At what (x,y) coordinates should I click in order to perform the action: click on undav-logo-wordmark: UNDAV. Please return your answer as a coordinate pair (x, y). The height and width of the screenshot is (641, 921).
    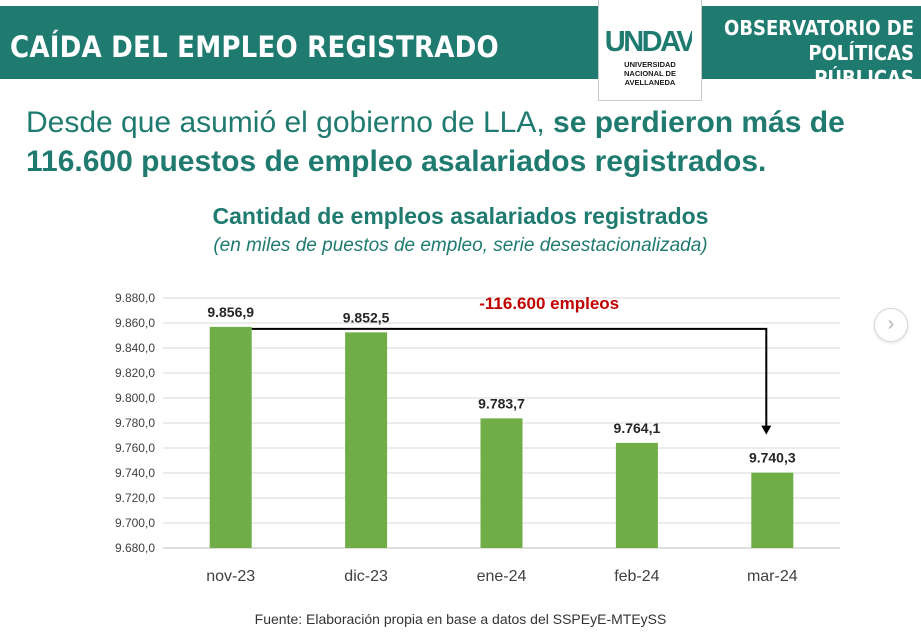
    Looking at the image, I should click on (649, 40).